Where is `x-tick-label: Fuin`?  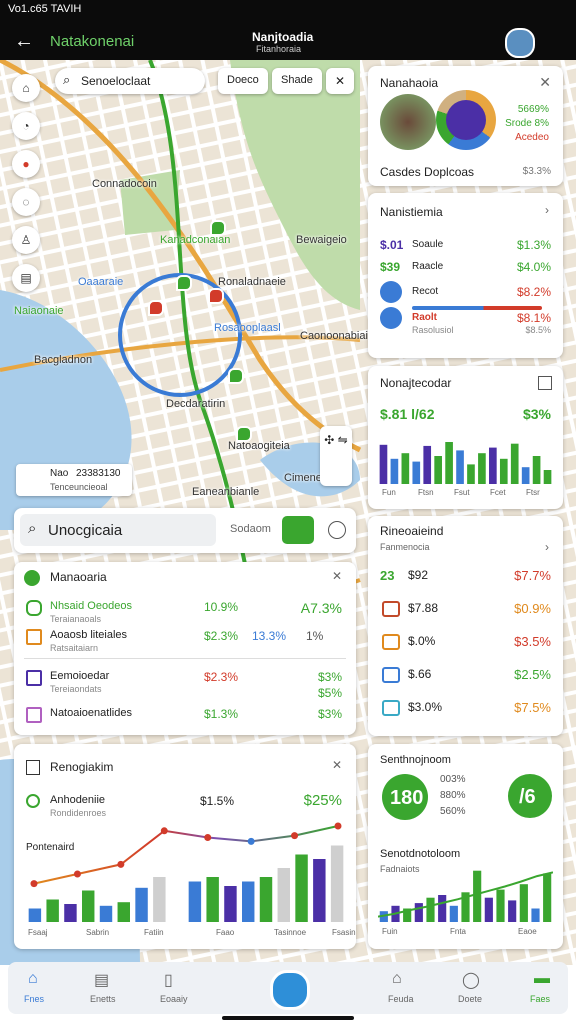
x-tick-label: Fuin is located at coordinates (390, 931).